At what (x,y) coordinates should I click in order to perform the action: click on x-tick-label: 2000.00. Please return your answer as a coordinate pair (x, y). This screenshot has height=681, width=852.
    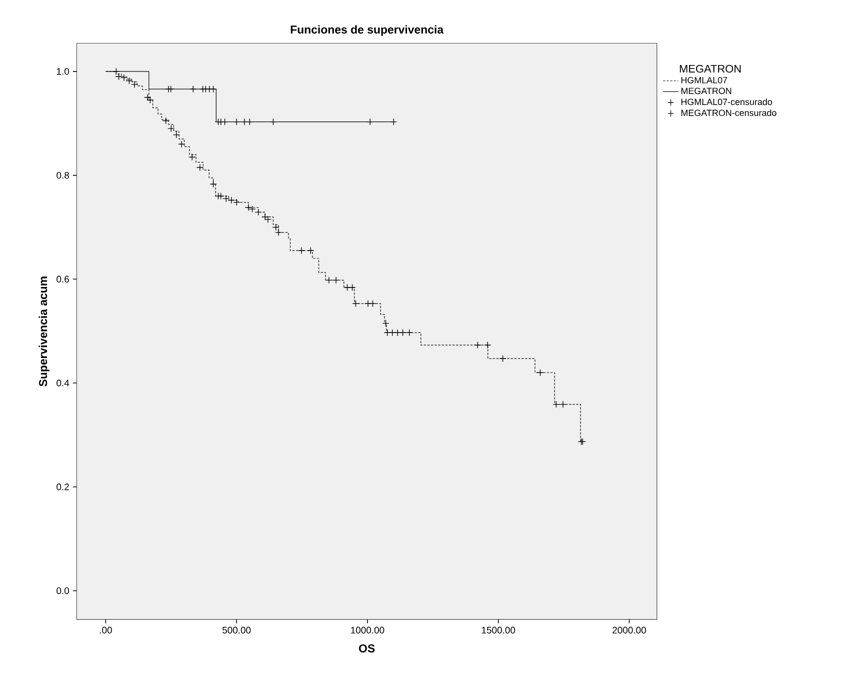
    Looking at the image, I should click on (629, 630).